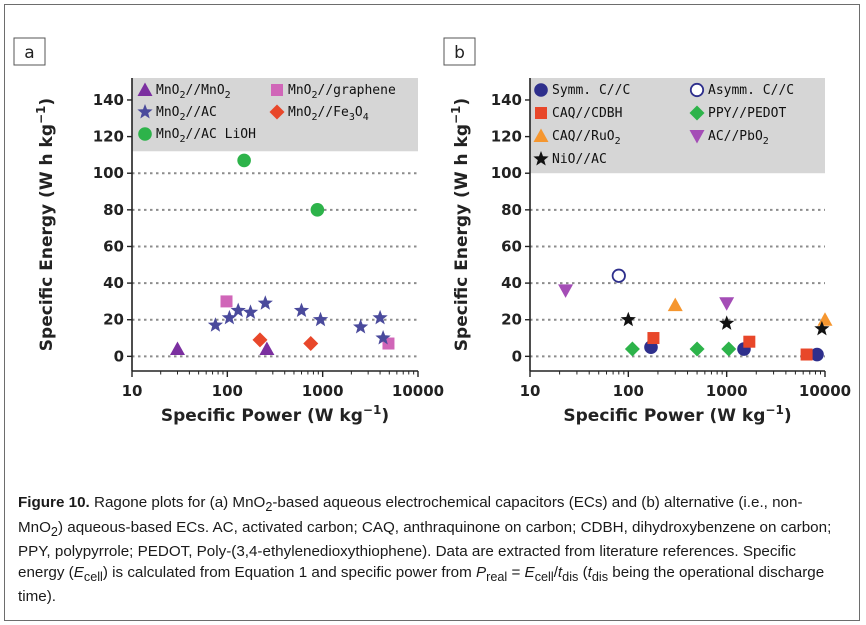  What do you see at coordinates (516, 572) in the screenshot?
I see `caption-text: =` at bounding box center [516, 572].